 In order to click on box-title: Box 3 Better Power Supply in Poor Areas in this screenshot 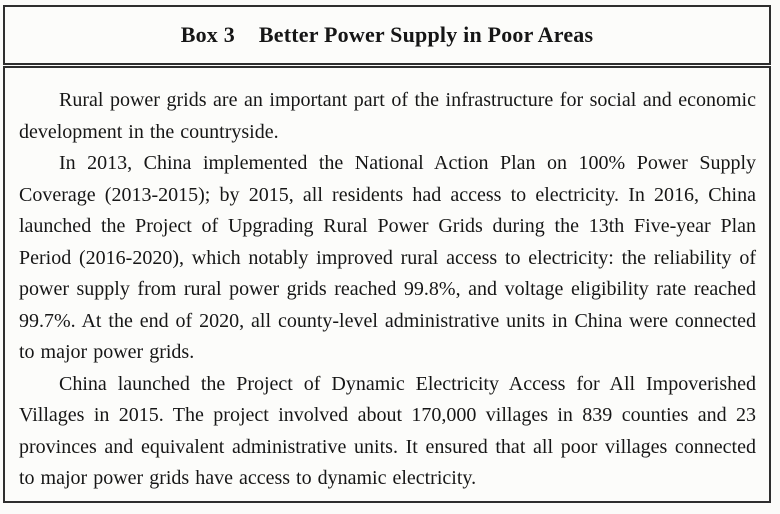, I will do `click(387, 35)`.